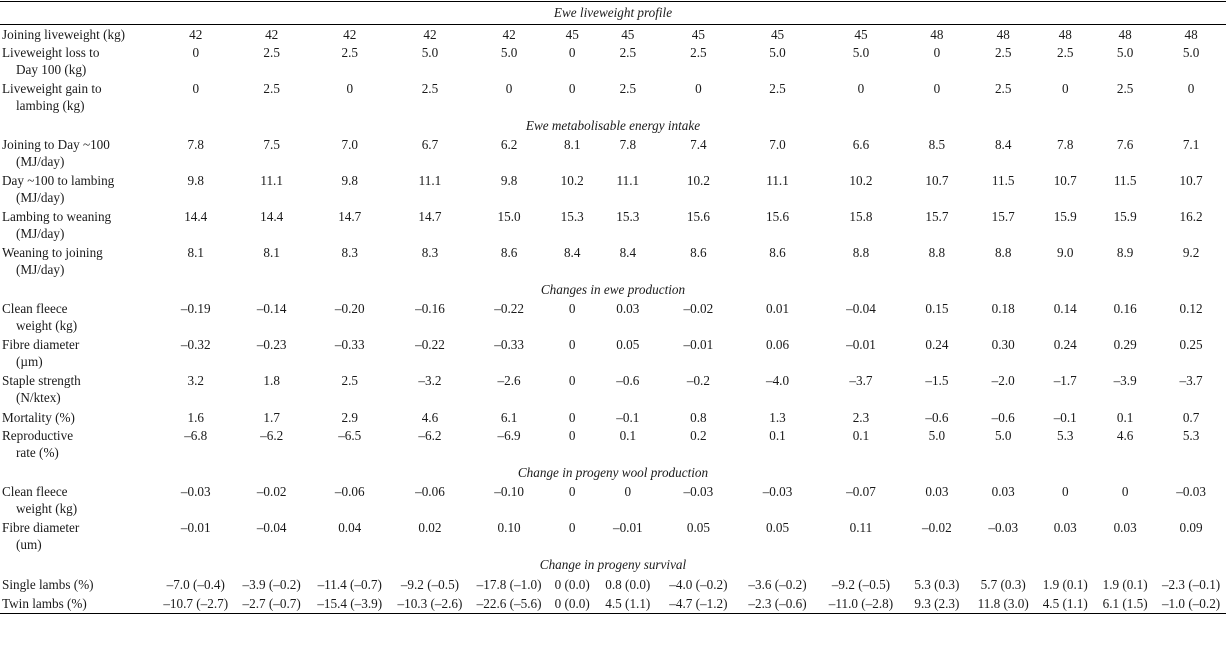 The width and height of the screenshot is (1226, 651). I want to click on table-cell: 0.29, so click(1125, 344).